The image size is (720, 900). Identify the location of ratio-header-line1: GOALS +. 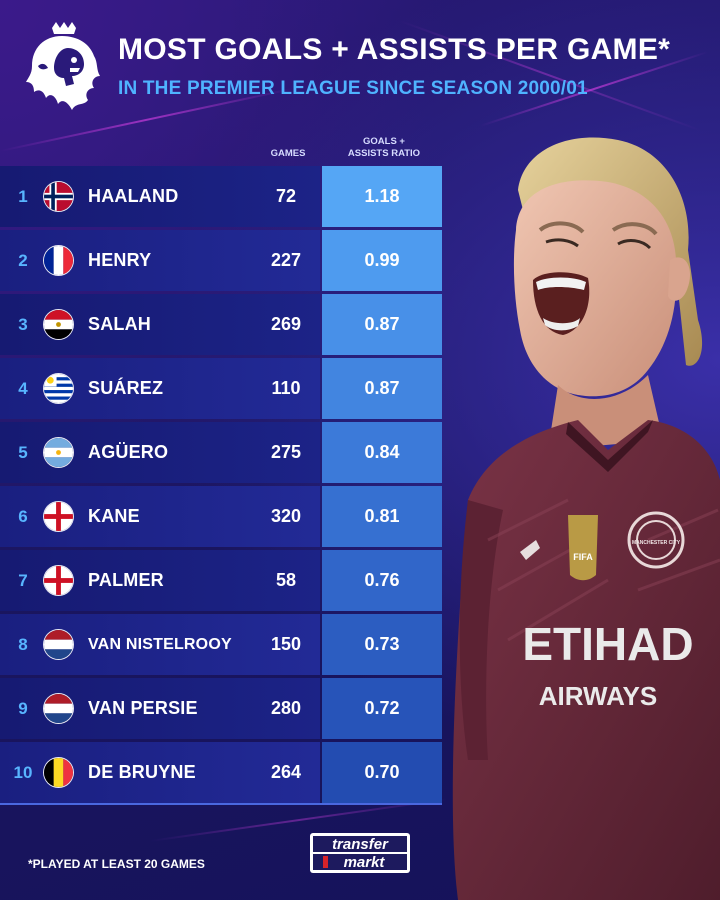
(384, 141).